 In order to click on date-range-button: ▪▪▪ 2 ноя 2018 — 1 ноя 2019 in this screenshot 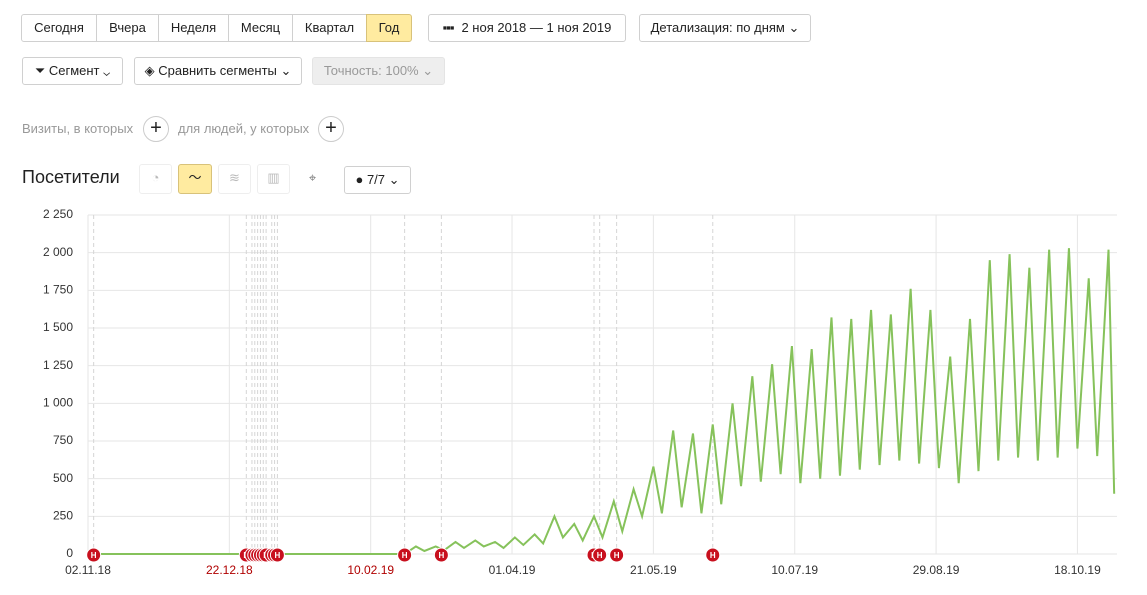, I will do `click(527, 28)`.